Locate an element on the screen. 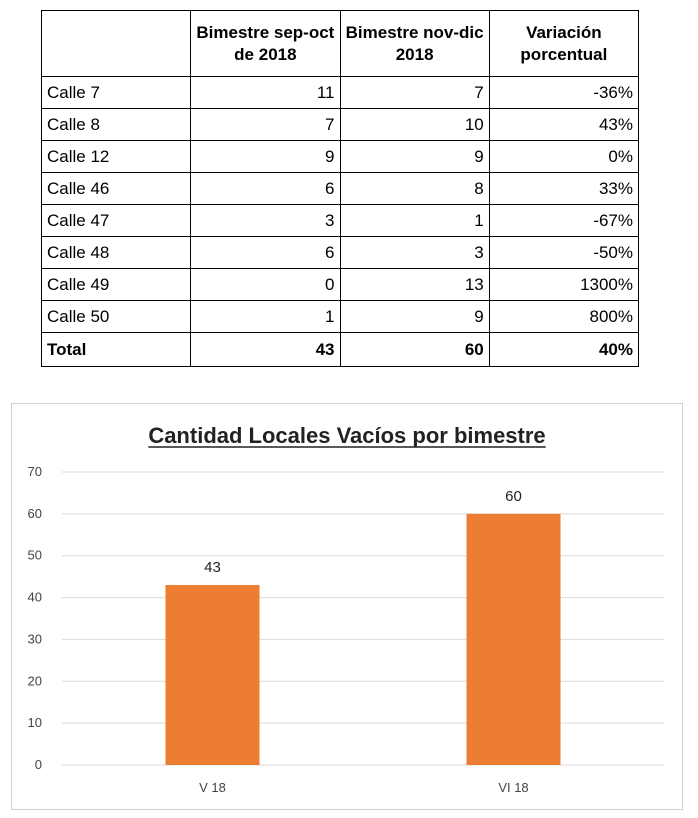  total-variacion: 40% is located at coordinates (564, 349).